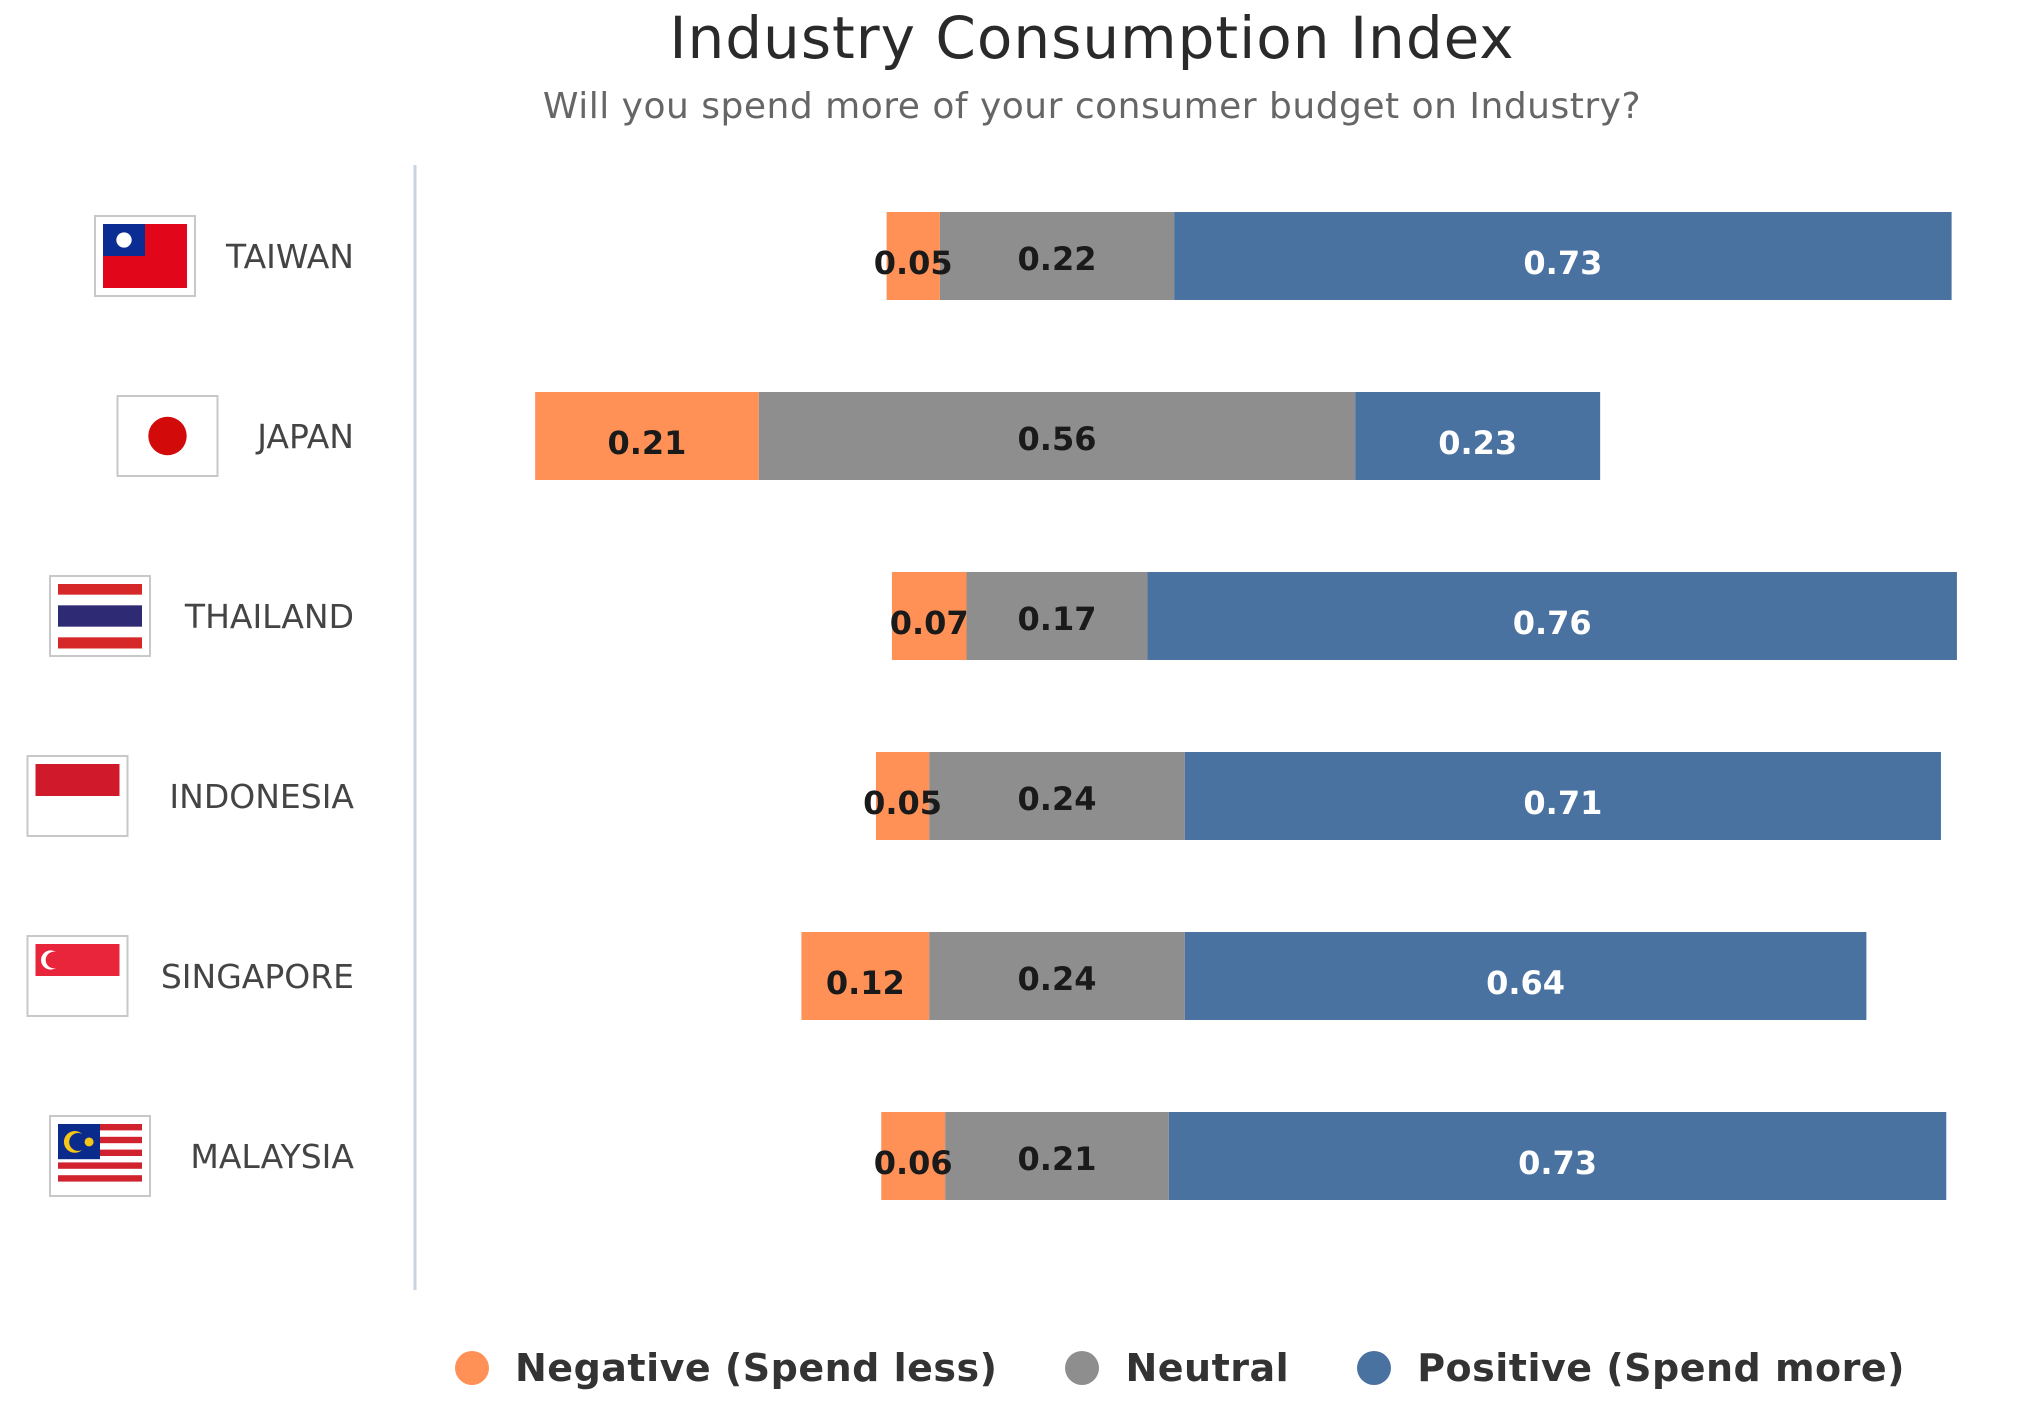 The width and height of the screenshot is (2023, 1403). I want to click on chart-title: Industry Consumption Index, so click(1092, 38).